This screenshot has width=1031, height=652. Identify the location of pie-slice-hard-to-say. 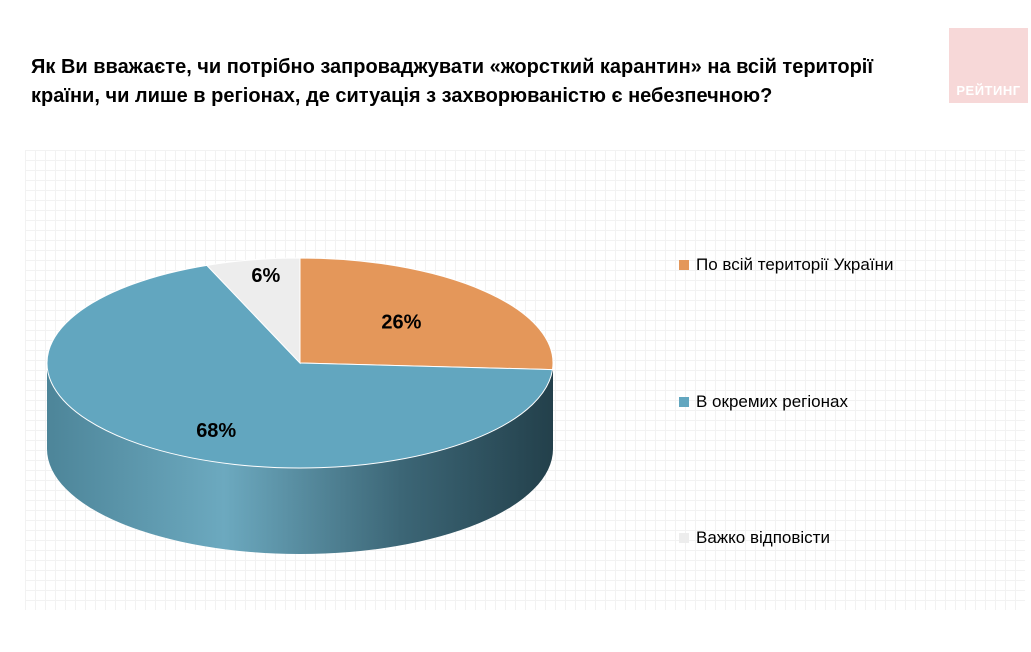
(253, 311).